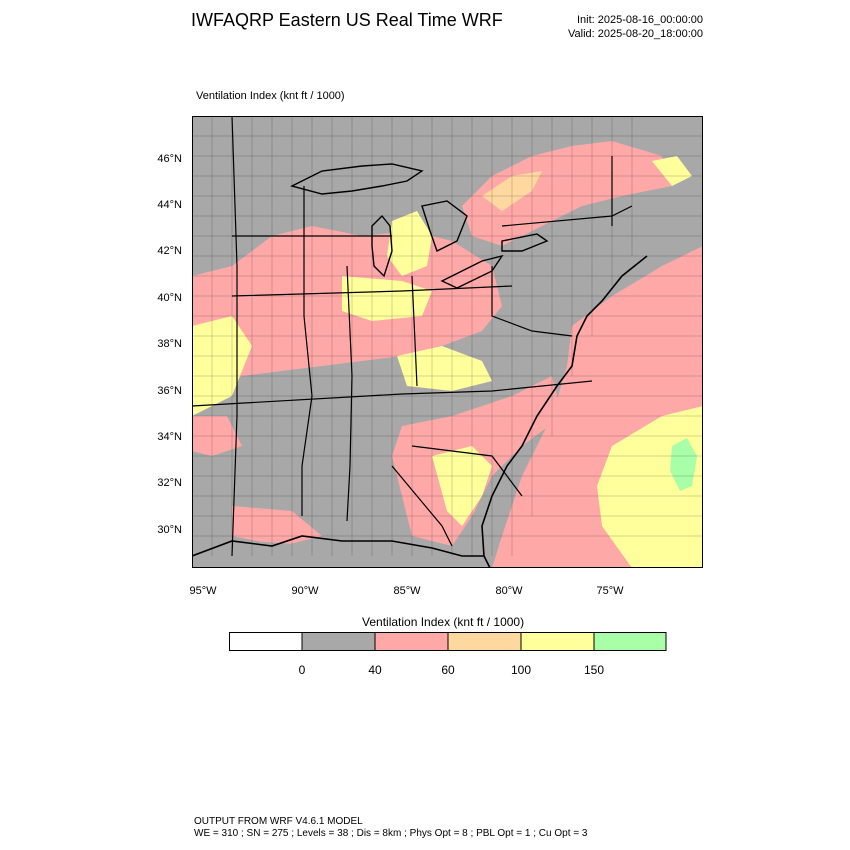  I want to click on lon-label-95: 95°W, so click(203, 591).